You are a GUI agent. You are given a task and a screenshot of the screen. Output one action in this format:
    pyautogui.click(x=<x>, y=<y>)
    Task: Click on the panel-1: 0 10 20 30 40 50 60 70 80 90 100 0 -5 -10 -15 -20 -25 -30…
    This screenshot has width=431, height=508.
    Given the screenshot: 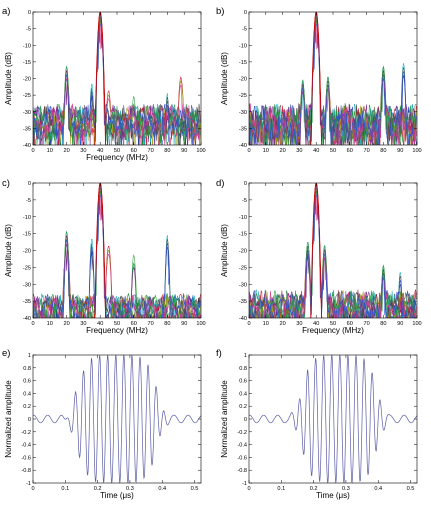 What is the action you would take?
    pyautogui.click(x=319, y=80)
    